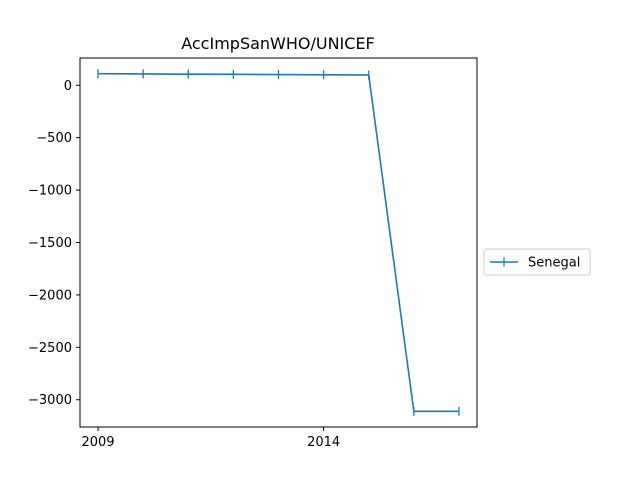  I want to click on x-axis: 2009 2014, so click(210, 438).